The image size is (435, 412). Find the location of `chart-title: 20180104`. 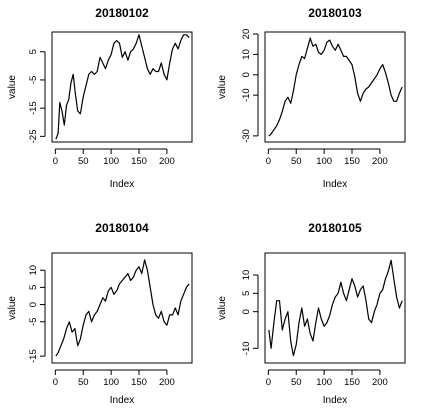

chart-title: 20180104 is located at coordinates (122, 228).